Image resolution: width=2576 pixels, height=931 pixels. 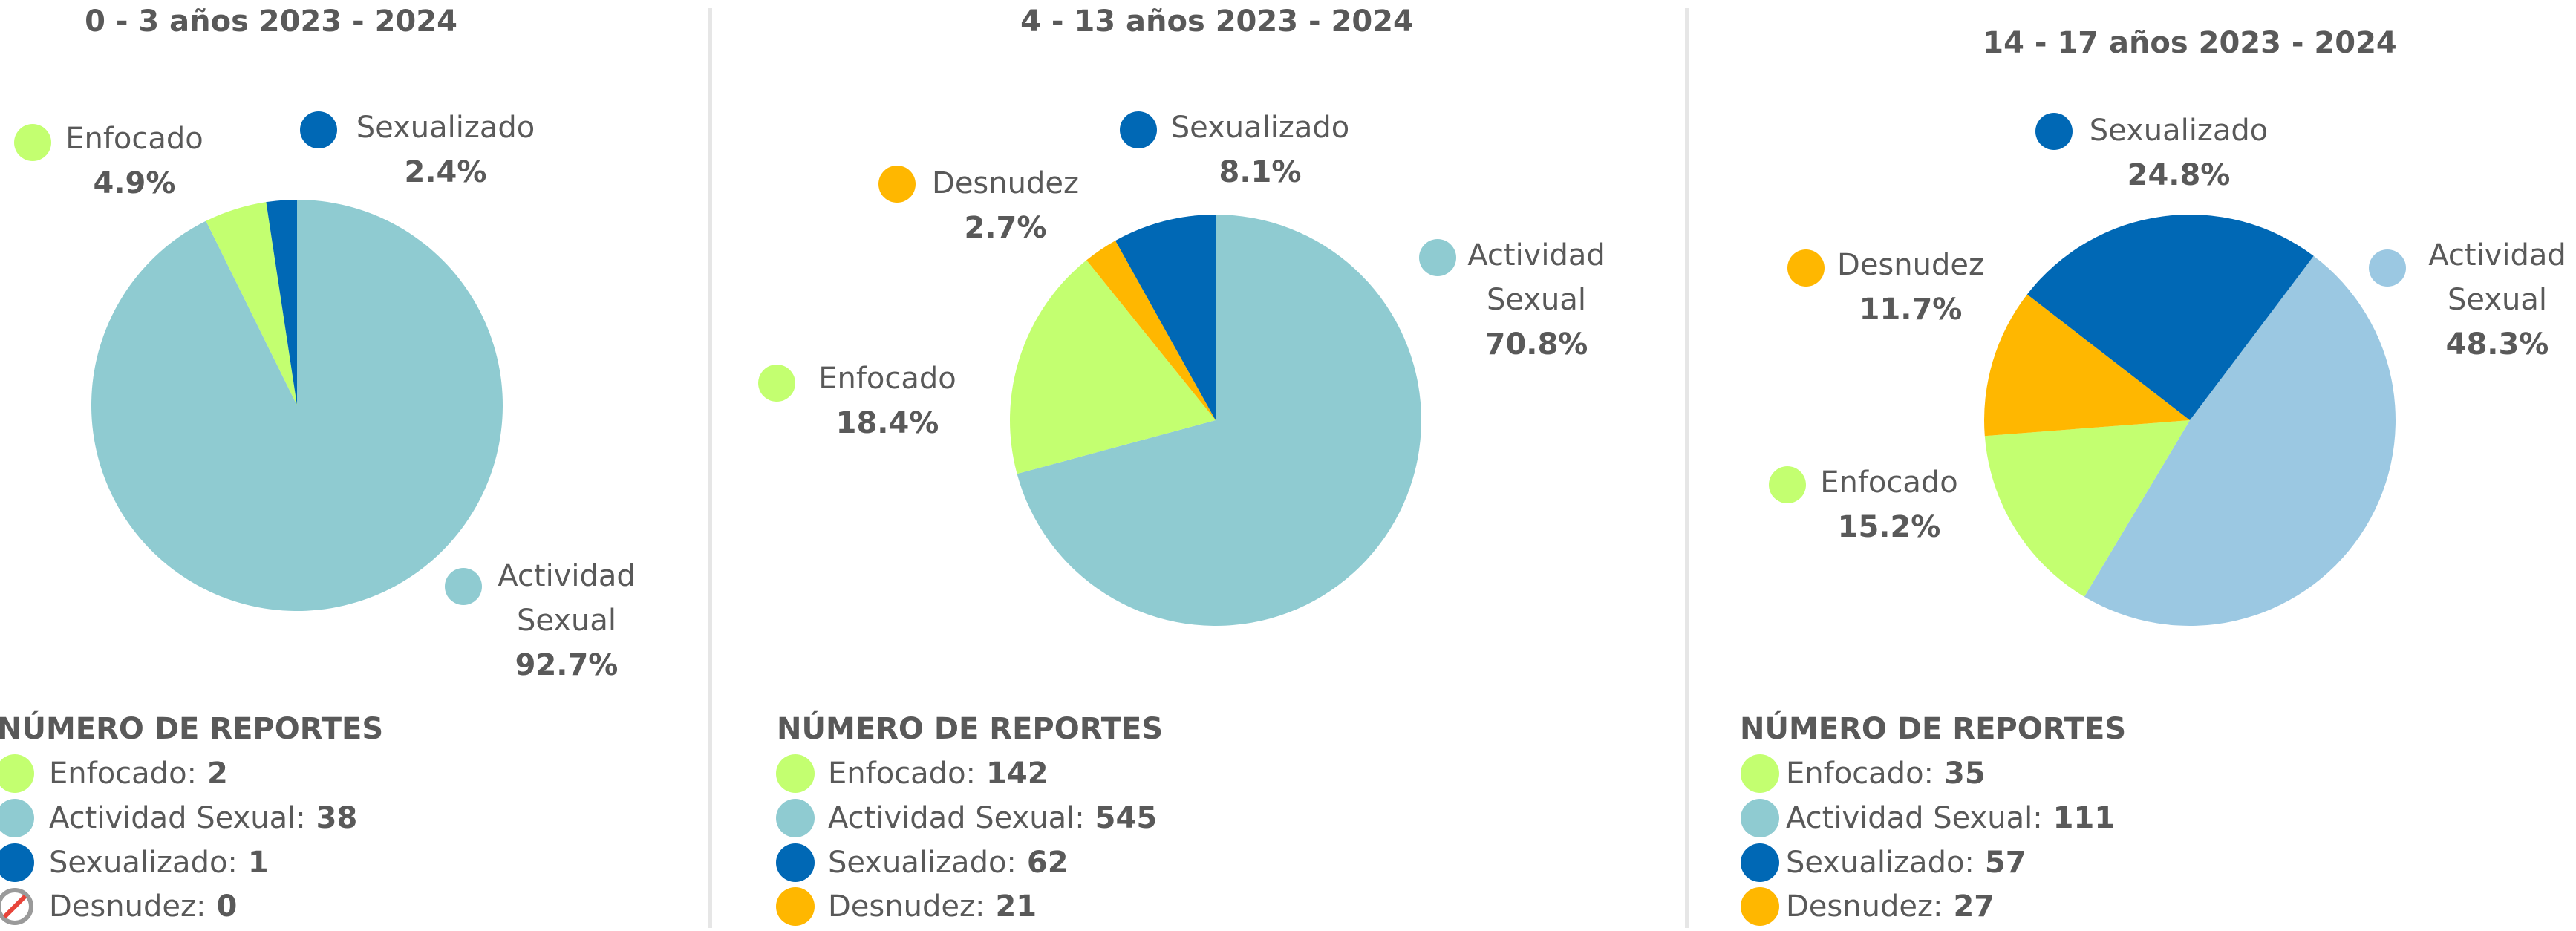 I want to click on slice-label: Enfocado 15.2%, so click(x=1889, y=504).